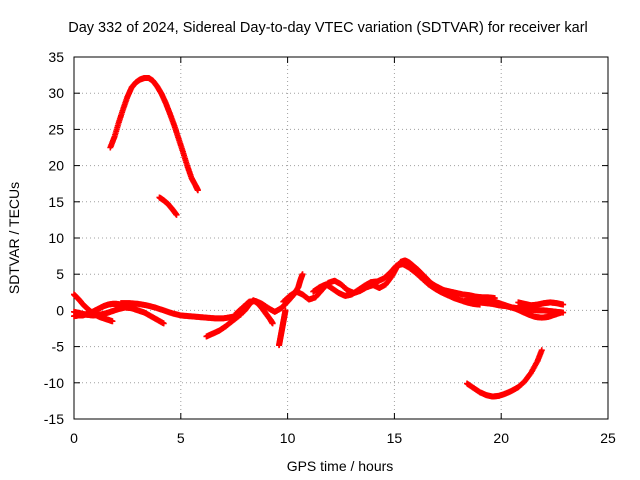  Describe the element at coordinates (541, 304) in the screenshot. I see `series-arc-evening-c` at that location.